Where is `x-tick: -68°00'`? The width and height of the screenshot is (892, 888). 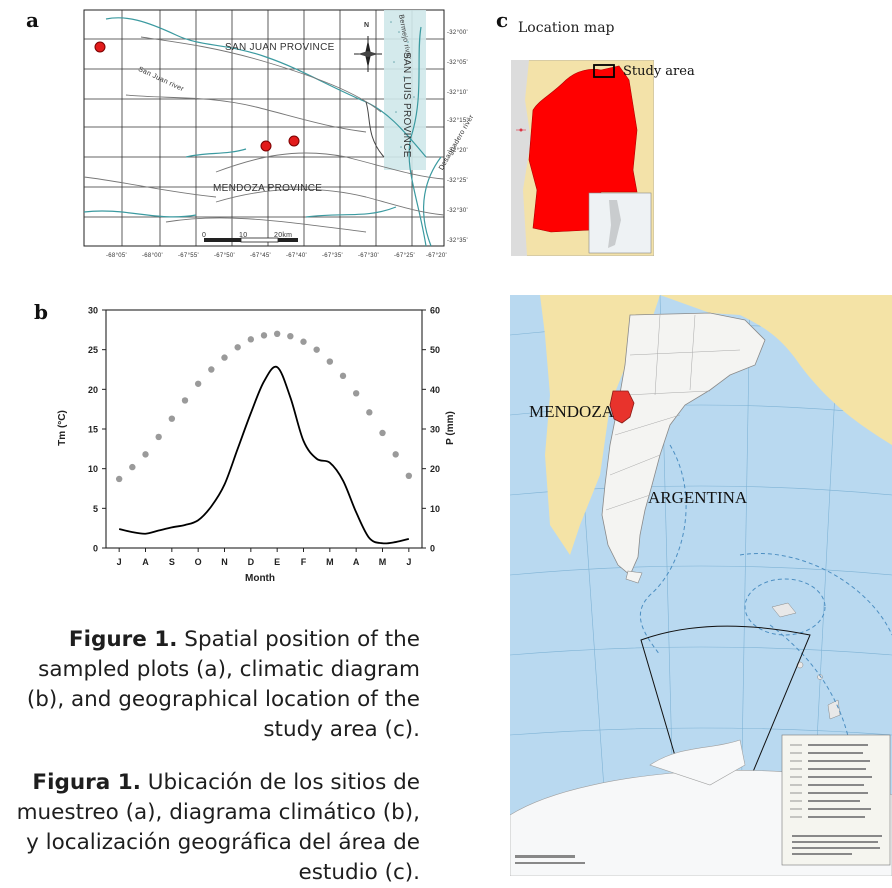 x-tick: -68°00' is located at coordinates (152, 256).